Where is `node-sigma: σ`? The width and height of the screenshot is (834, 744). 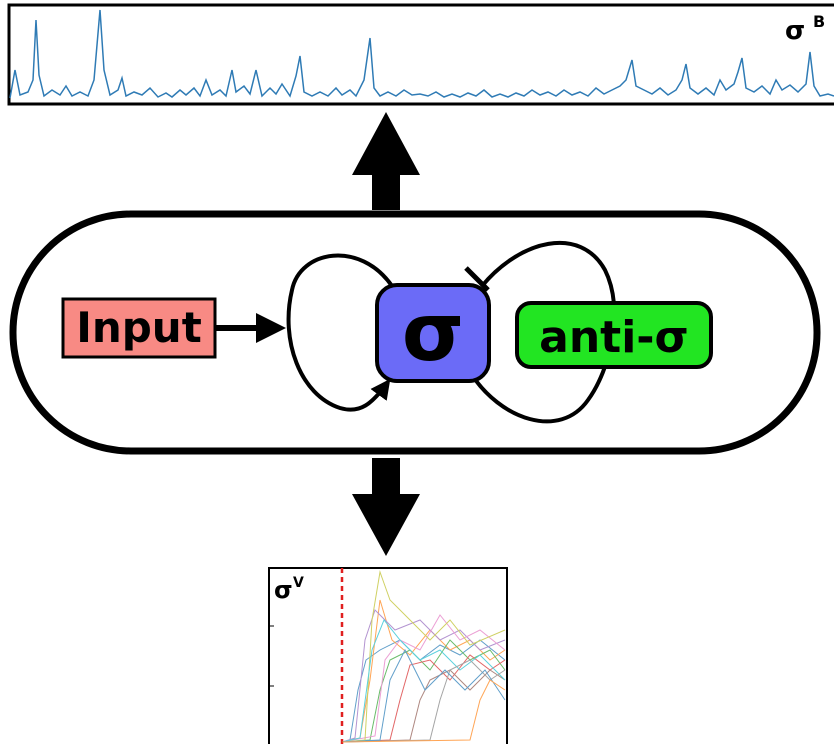 node-sigma: σ is located at coordinates (433, 333).